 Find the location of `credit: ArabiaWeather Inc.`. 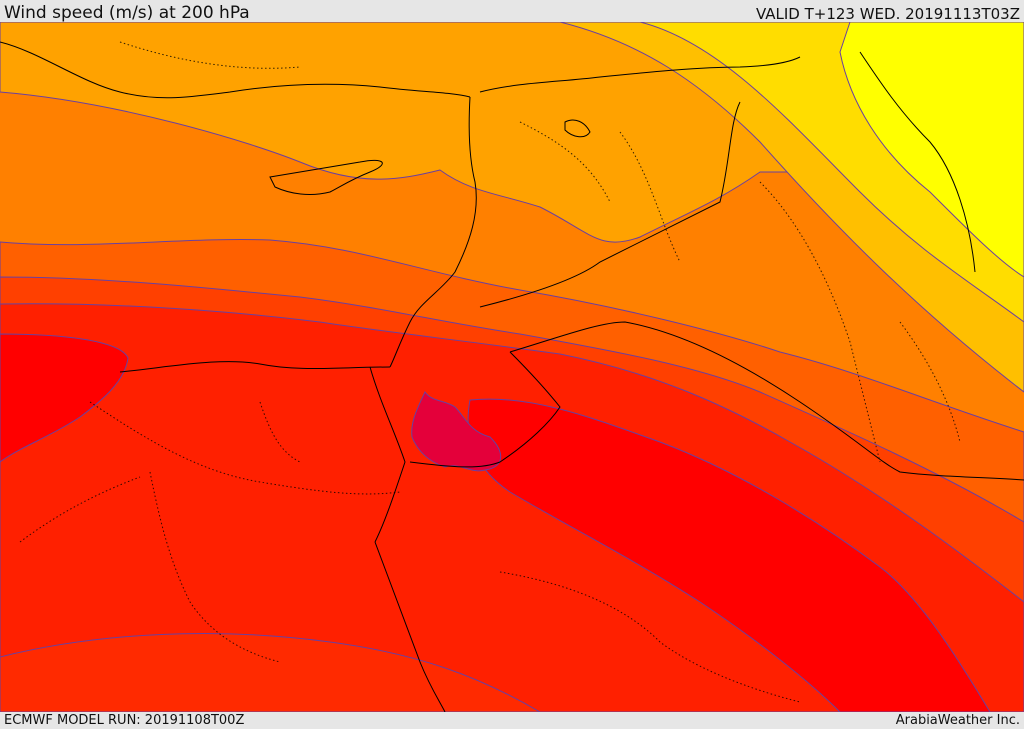

credit: ArabiaWeather Inc. is located at coordinates (957, 720).